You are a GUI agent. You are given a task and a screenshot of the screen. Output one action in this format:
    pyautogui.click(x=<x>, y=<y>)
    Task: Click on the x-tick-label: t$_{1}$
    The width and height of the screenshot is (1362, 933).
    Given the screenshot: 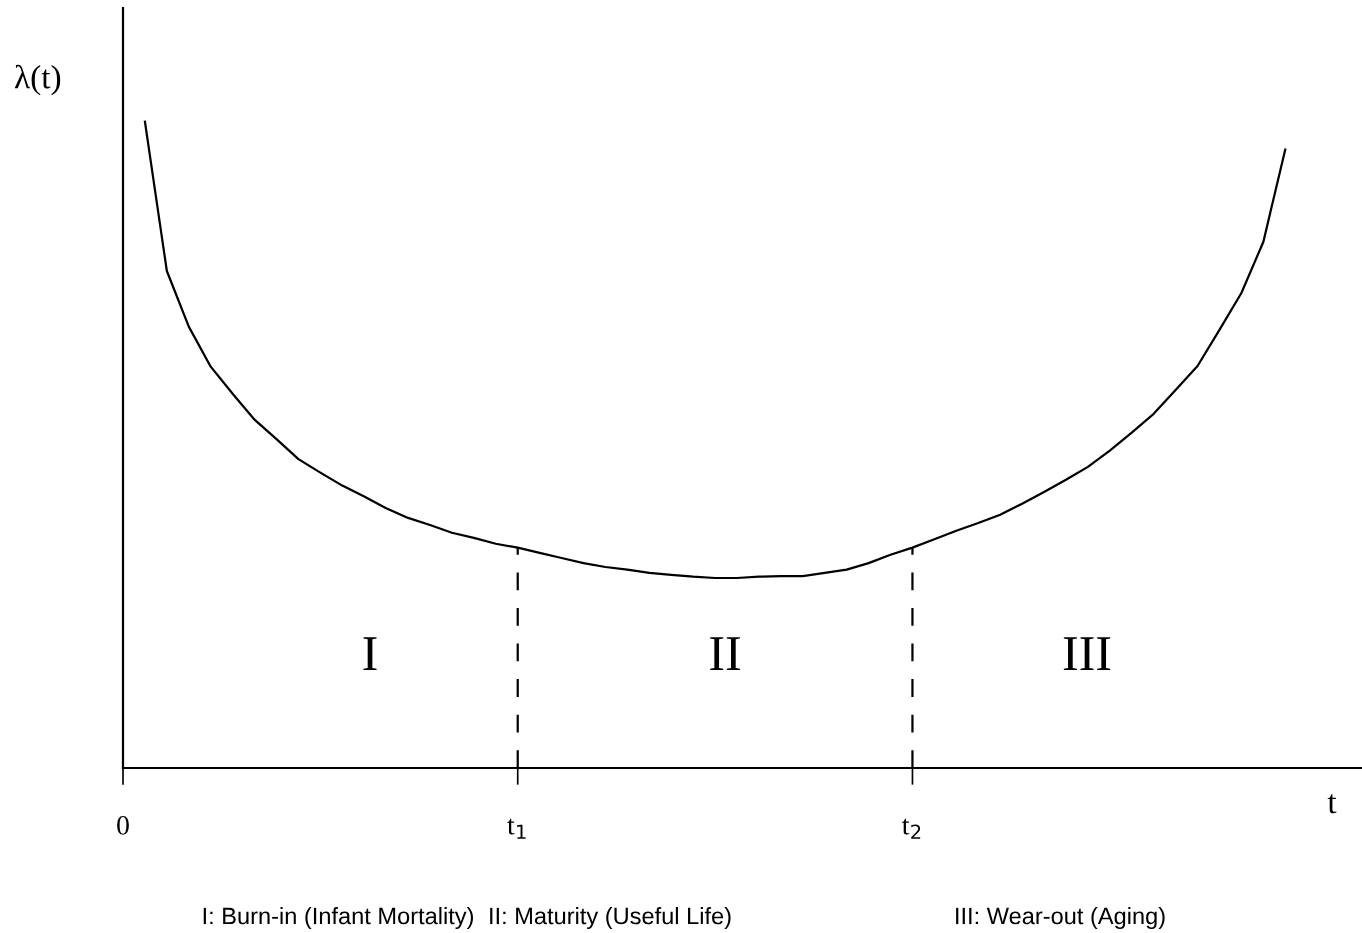 What is the action you would take?
    pyautogui.click(x=516, y=828)
    